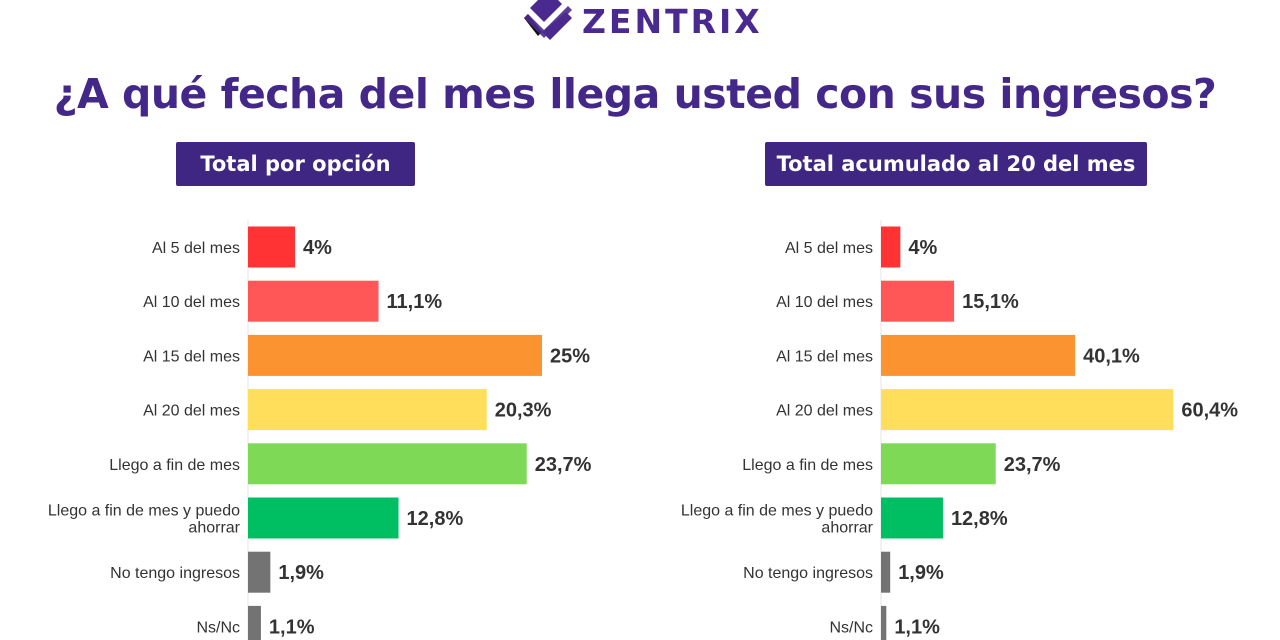 This screenshot has width=1280, height=640. Describe the element at coordinates (548, 20) in the screenshot. I see `zentrix-logo-icon` at that location.